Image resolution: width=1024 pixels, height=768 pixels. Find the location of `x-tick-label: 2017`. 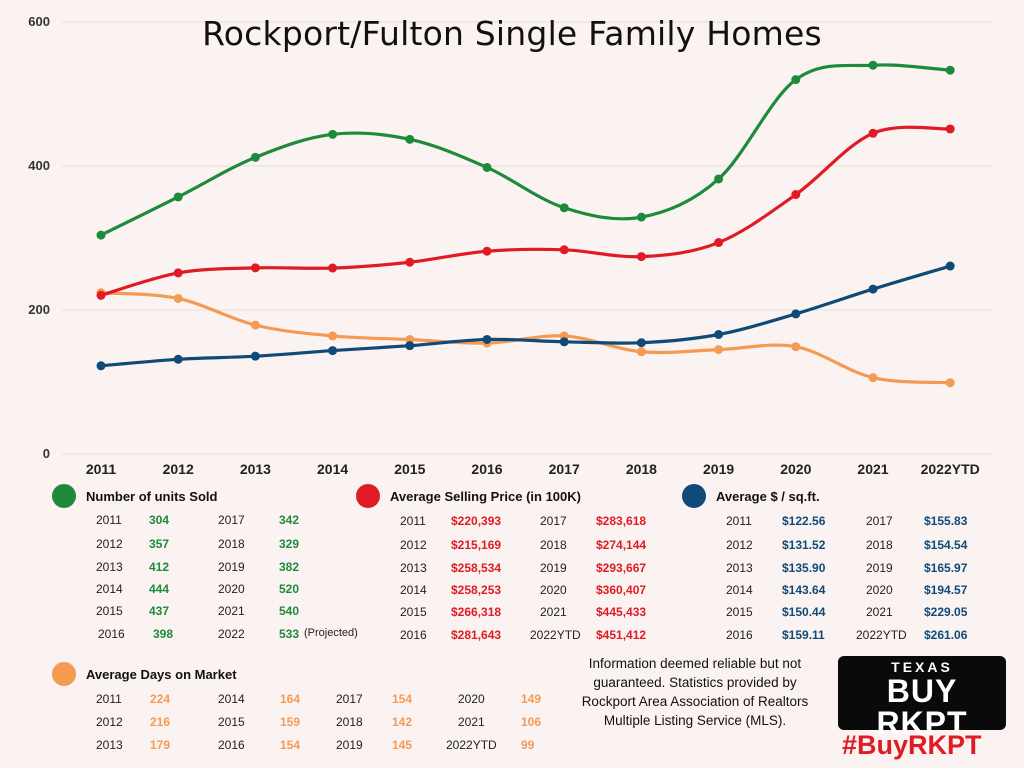

x-tick-label: 2017 is located at coordinates (564, 469).